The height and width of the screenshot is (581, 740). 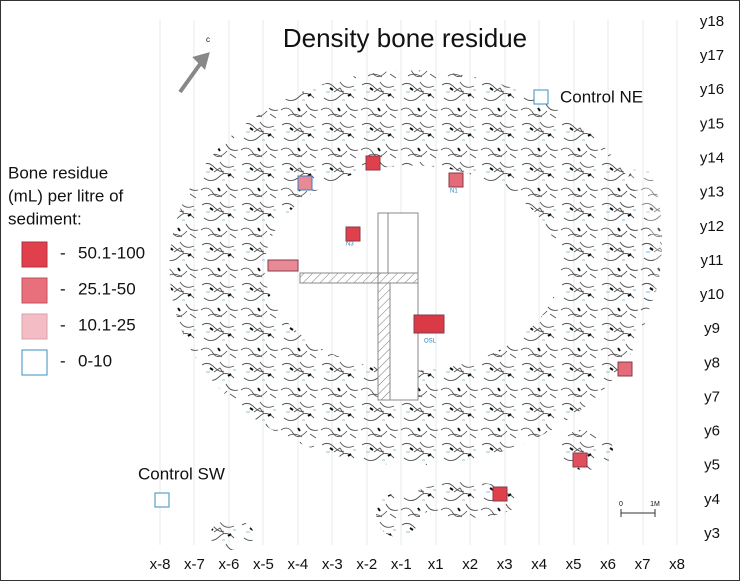 What do you see at coordinates (712, 362) in the screenshot?
I see `y-grid-label: y8` at bounding box center [712, 362].